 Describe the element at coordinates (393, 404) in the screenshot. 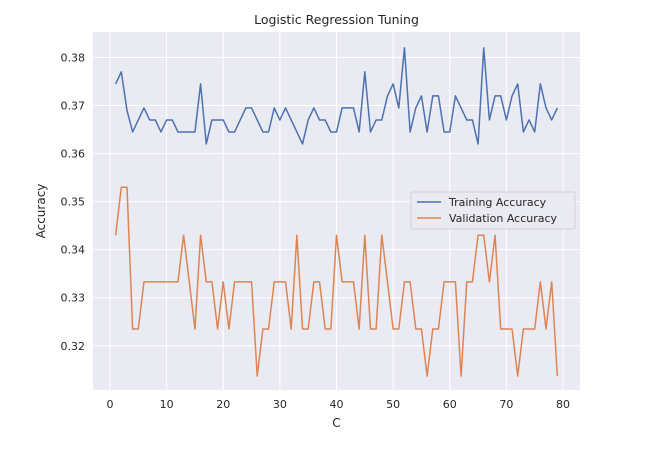

I see `x-tick-label: 50` at that location.